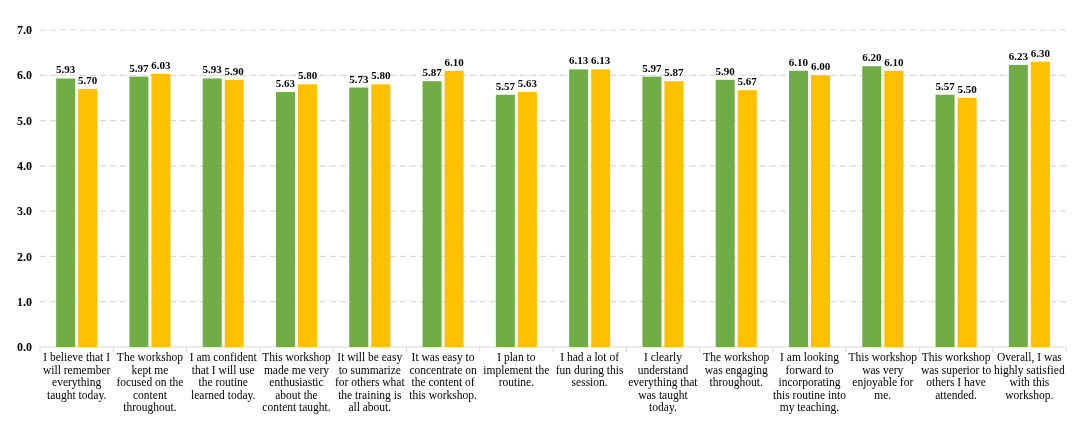  I want to click on x-tick-label: I had a lot of fun during this session., so click(590, 369).